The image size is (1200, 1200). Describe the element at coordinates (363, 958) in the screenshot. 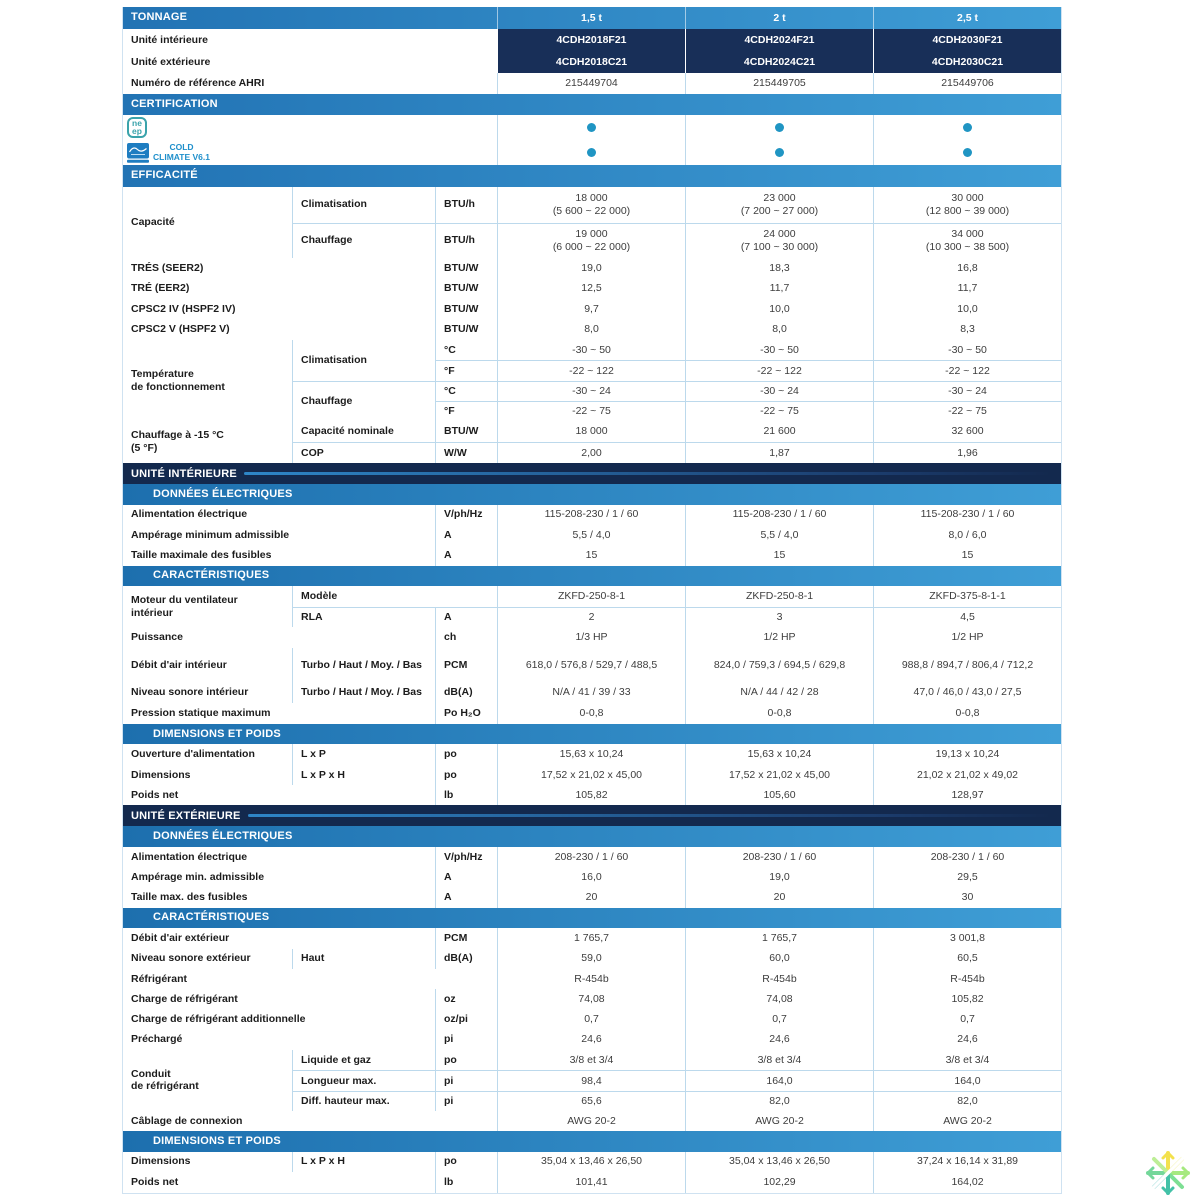

I see `row-sublabel: Haut` at that location.